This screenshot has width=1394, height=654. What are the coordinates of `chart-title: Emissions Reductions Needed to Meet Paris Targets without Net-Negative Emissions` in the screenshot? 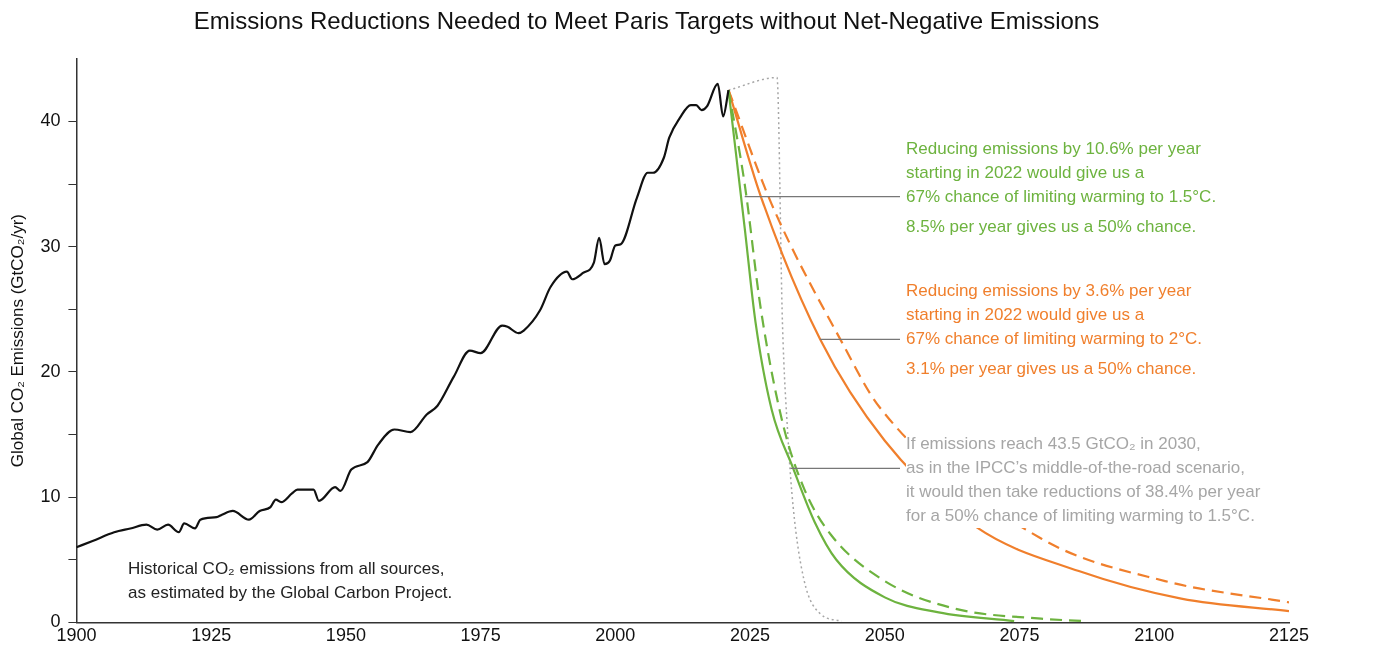 It's located at (646, 21).